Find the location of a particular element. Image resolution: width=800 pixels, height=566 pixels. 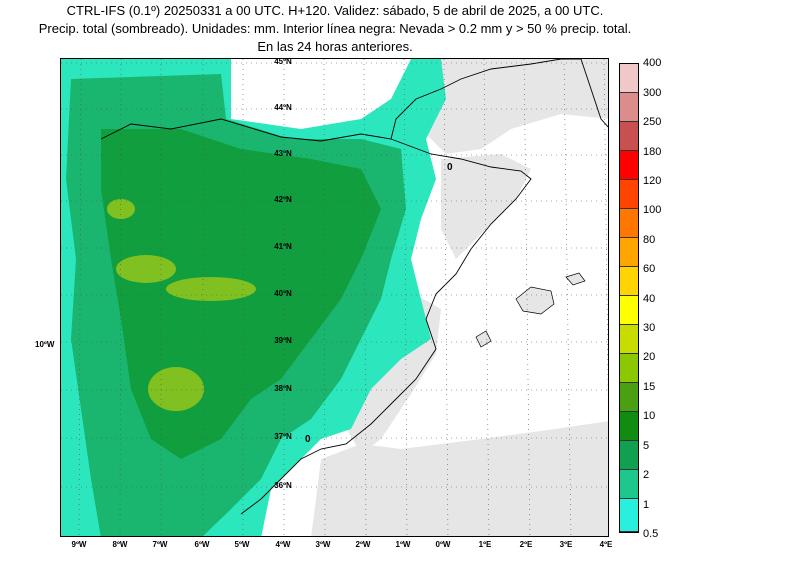

legend-label-2: 2 is located at coordinates (646, 475).